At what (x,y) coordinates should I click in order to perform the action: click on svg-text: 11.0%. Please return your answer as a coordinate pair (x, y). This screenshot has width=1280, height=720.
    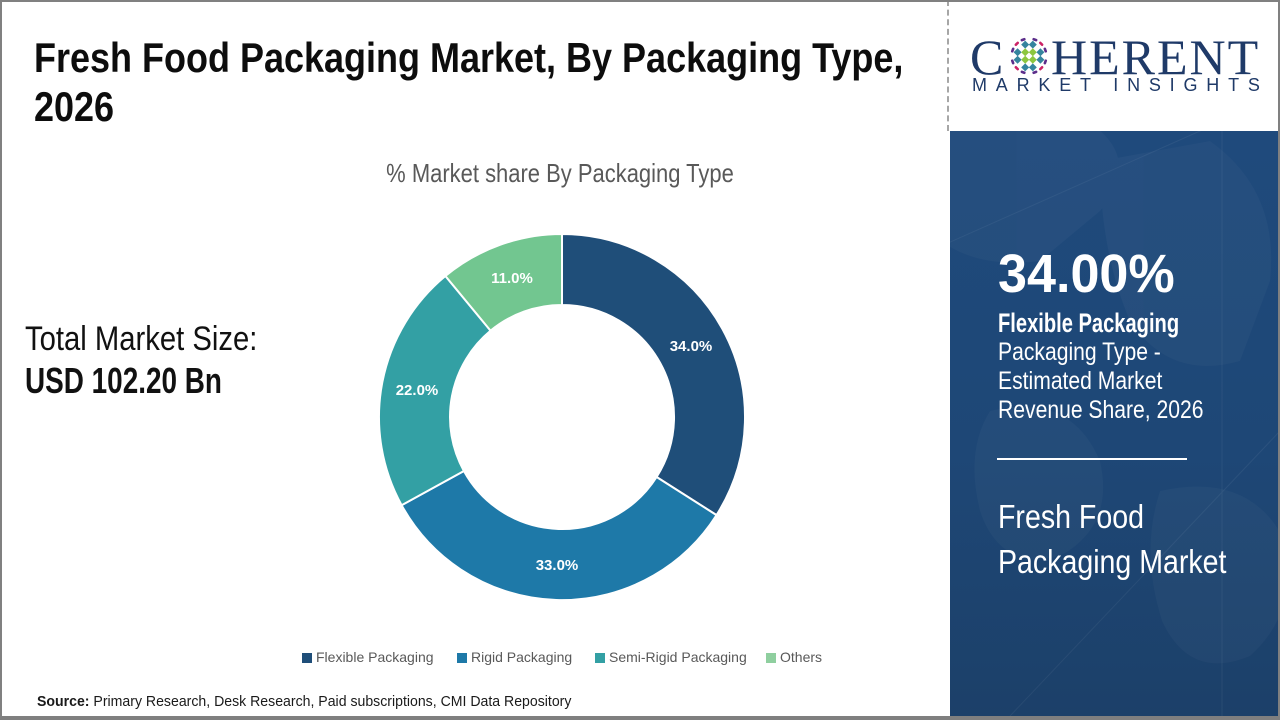
    Looking at the image, I should click on (512, 278).